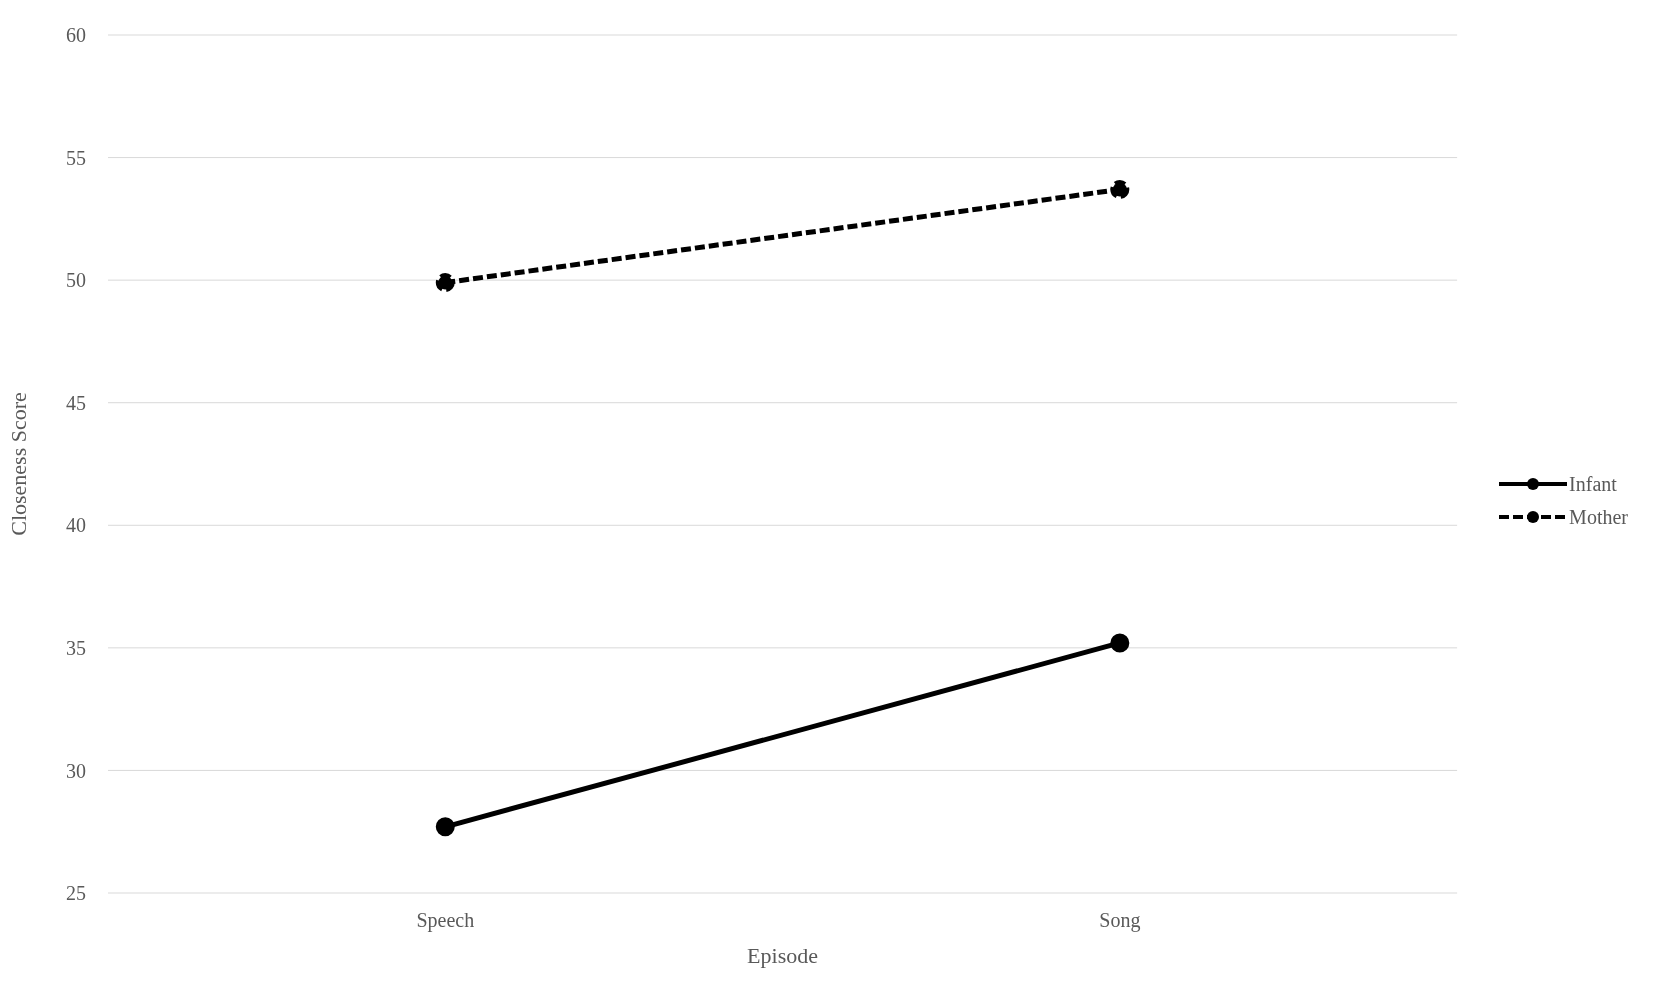 The image size is (1656, 1001). Describe the element at coordinates (782, 955) in the screenshot. I see `x-axis-title: Episode` at that location.